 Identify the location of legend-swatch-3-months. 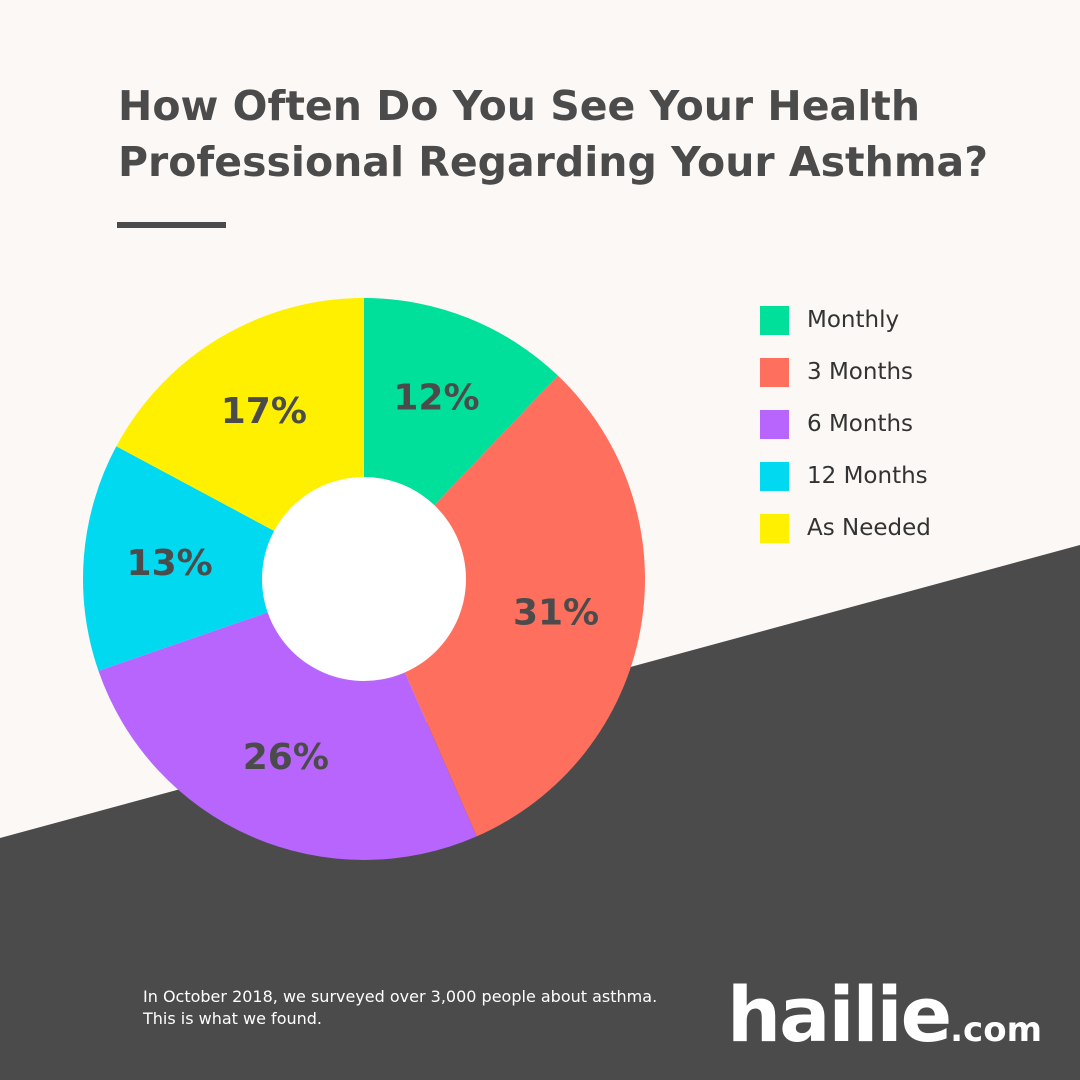
(774, 372).